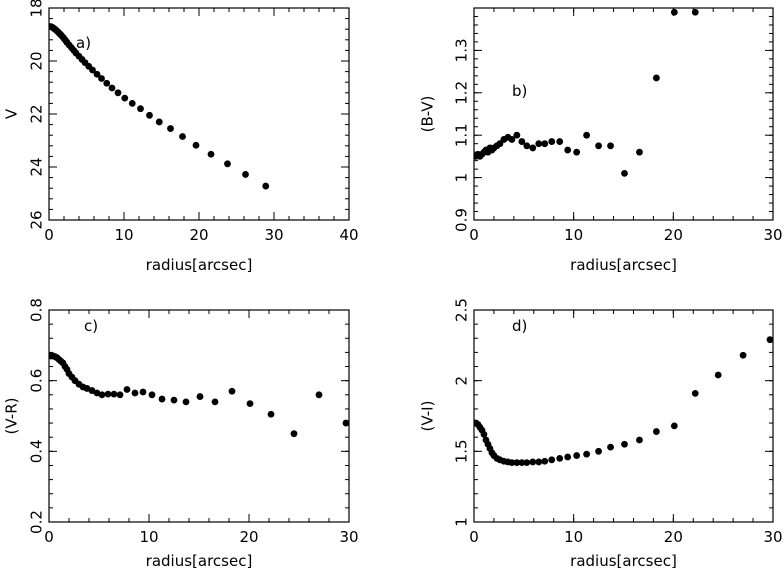 The width and height of the screenshot is (784, 576). I want to click on panel-label: b), so click(519, 91).